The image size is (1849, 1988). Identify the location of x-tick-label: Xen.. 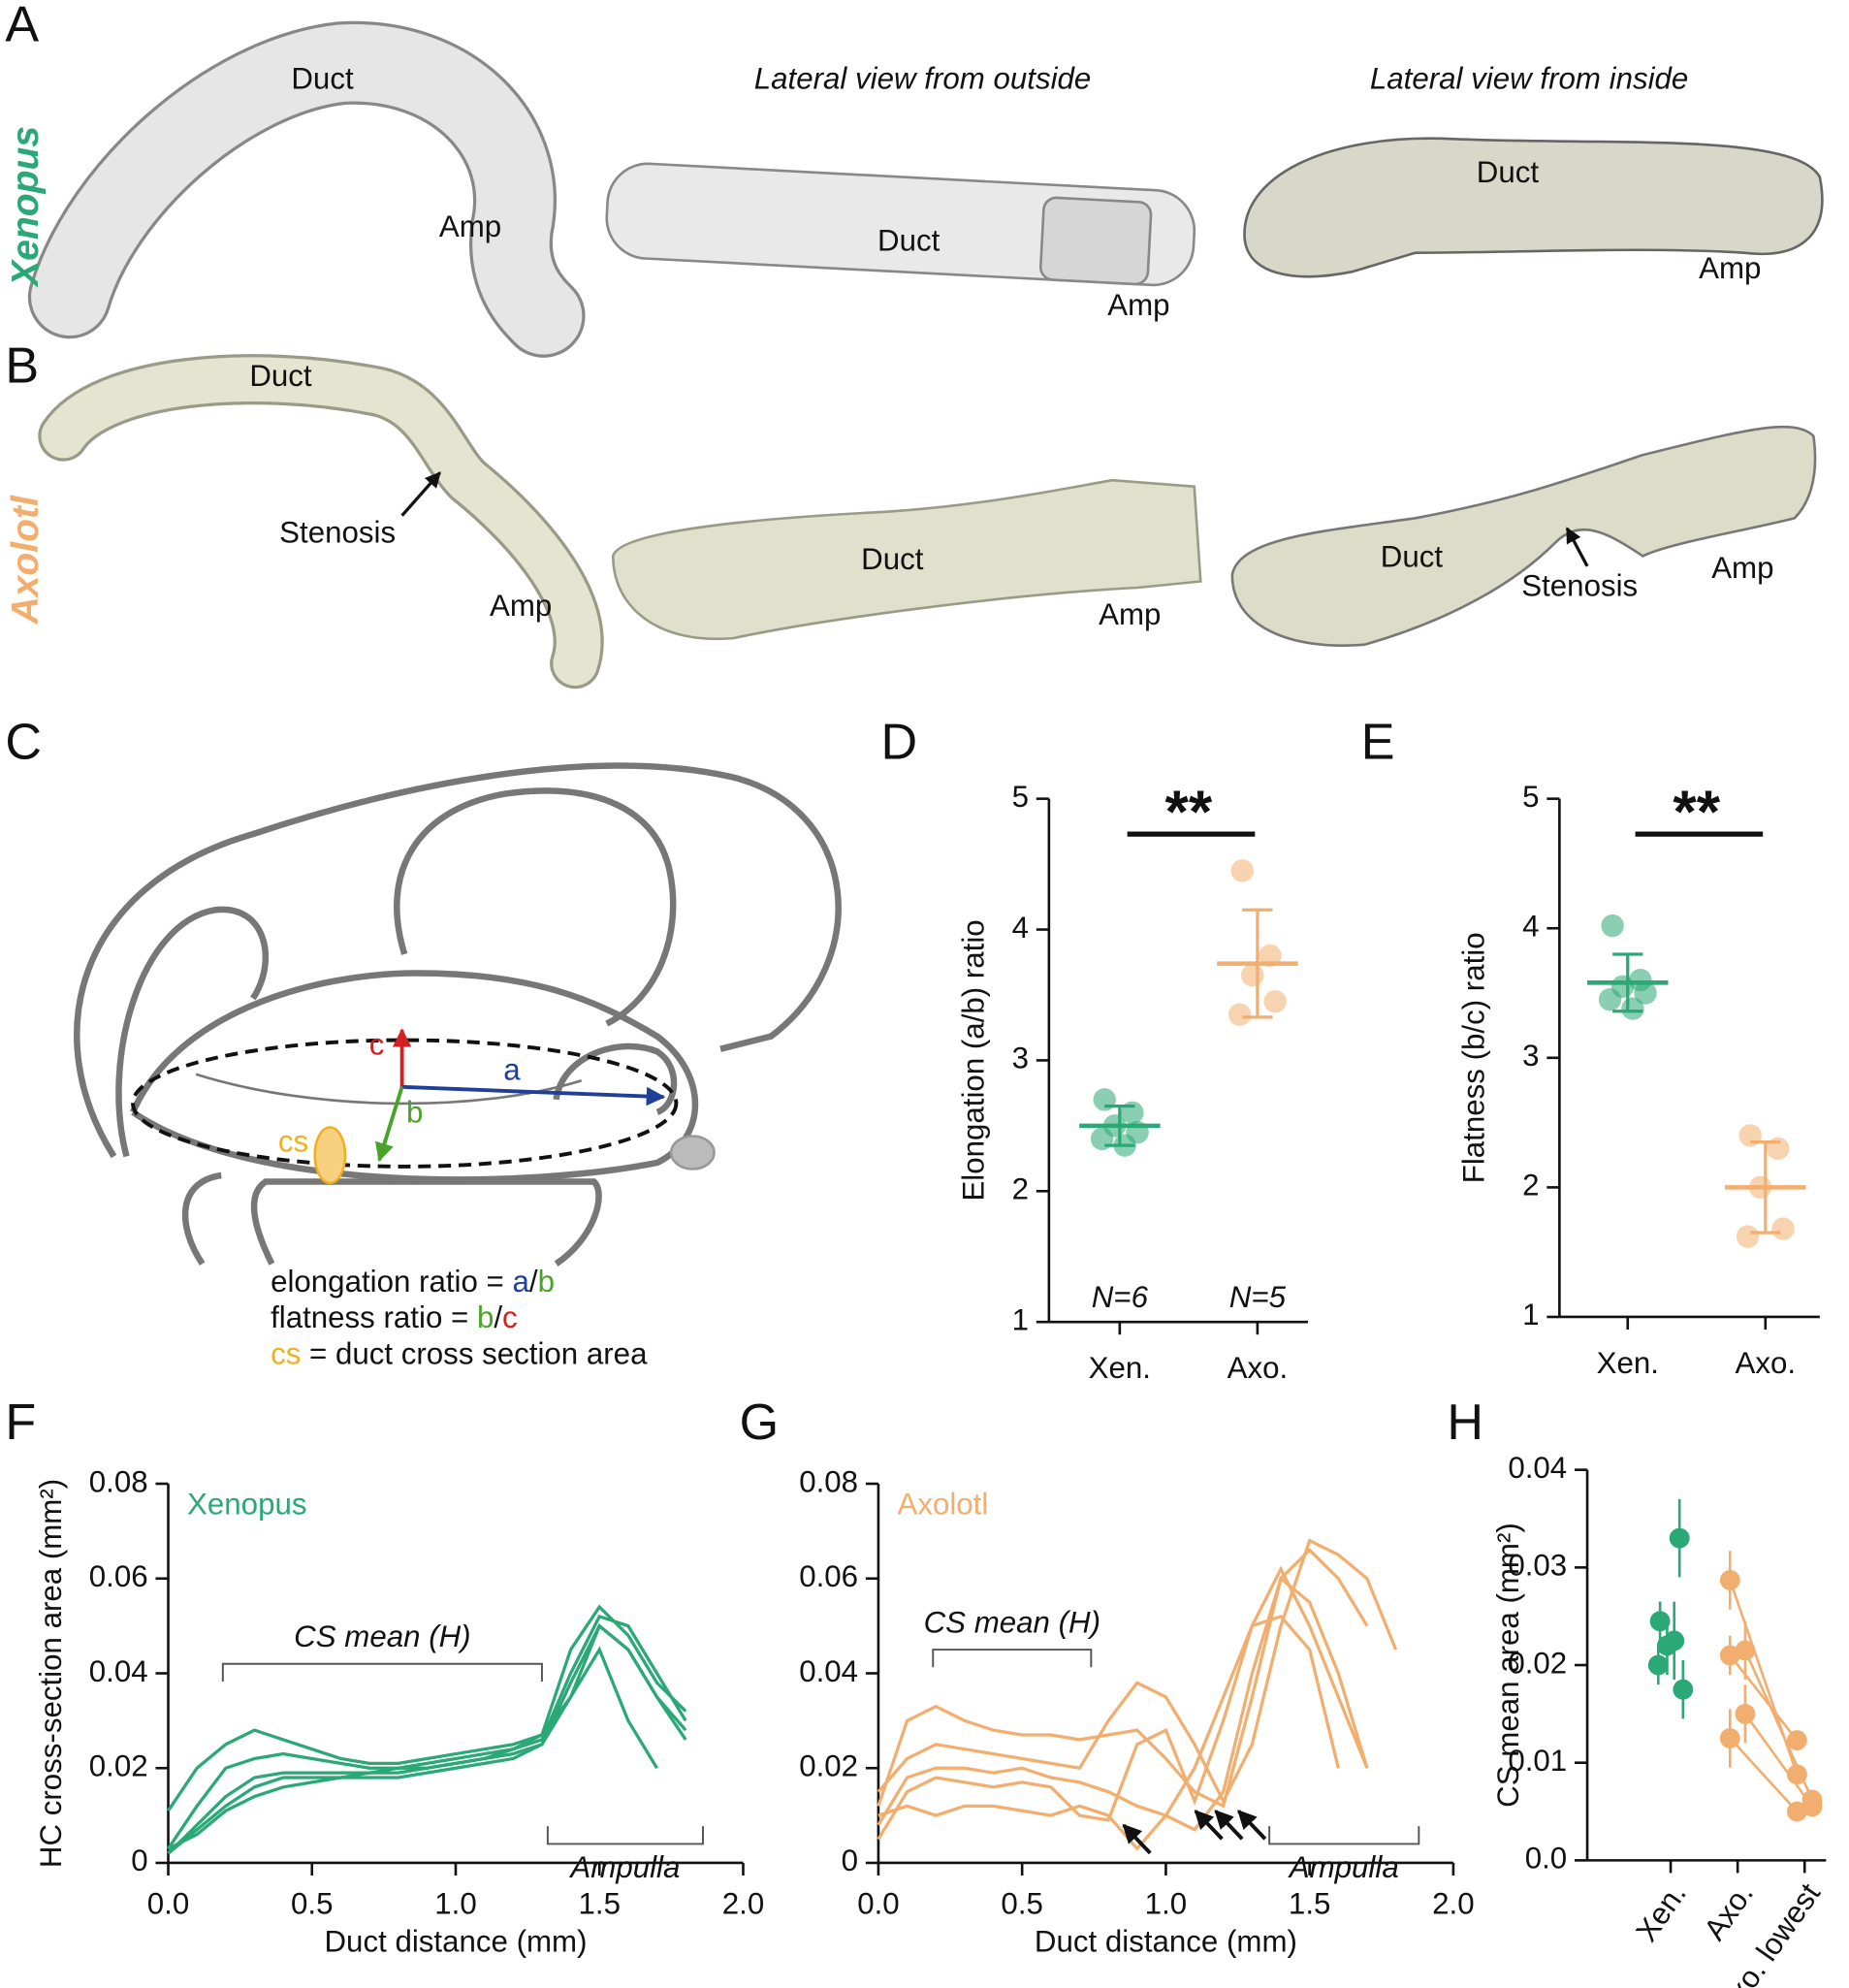
(1661, 1912).